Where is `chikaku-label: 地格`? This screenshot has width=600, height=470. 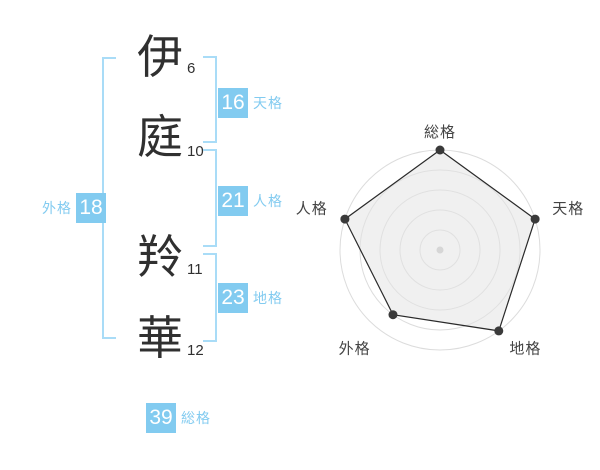 chikaku-label: 地格 is located at coordinates (268, 298).